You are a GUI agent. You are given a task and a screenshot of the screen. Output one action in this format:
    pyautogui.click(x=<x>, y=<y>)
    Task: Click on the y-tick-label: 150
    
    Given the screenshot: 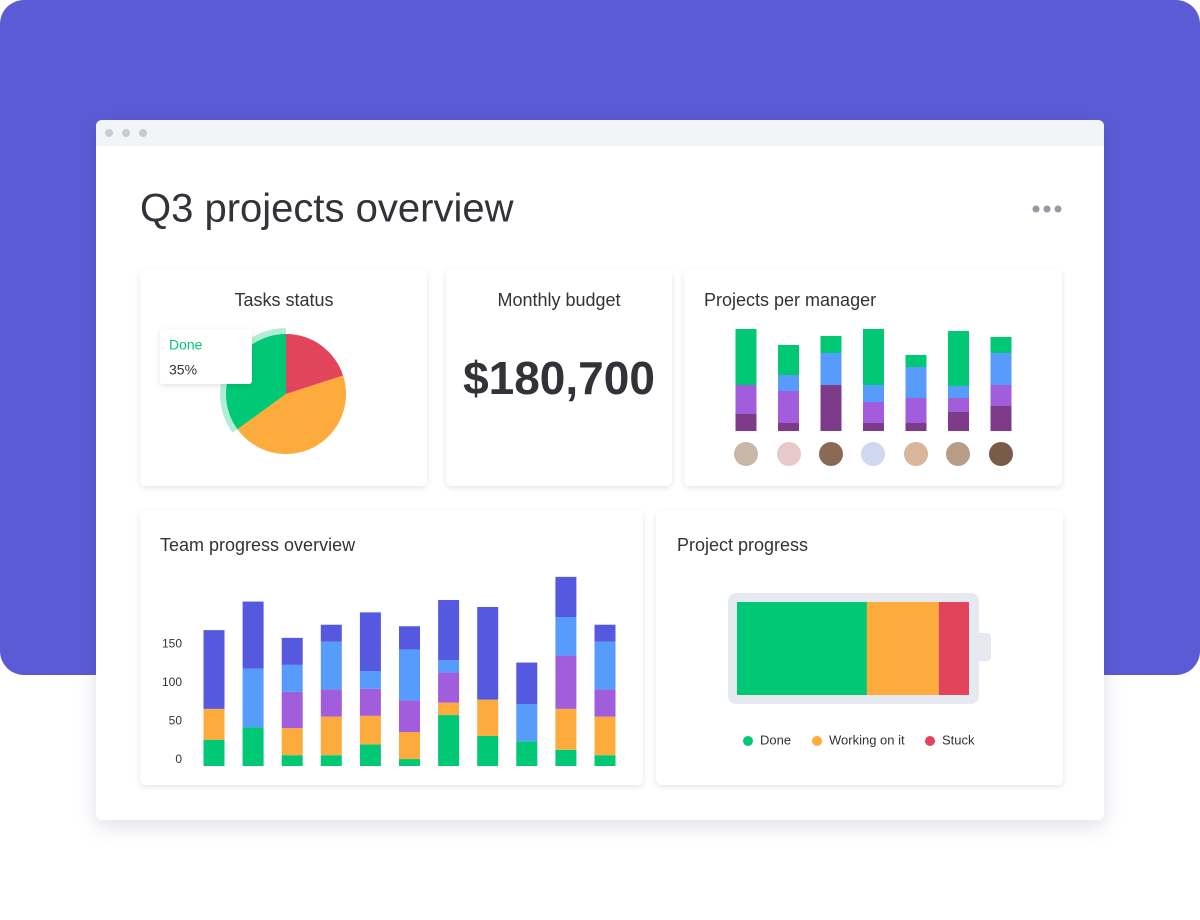 What is the action you would take?
    pyautogui.click(x=172, y=643)
    